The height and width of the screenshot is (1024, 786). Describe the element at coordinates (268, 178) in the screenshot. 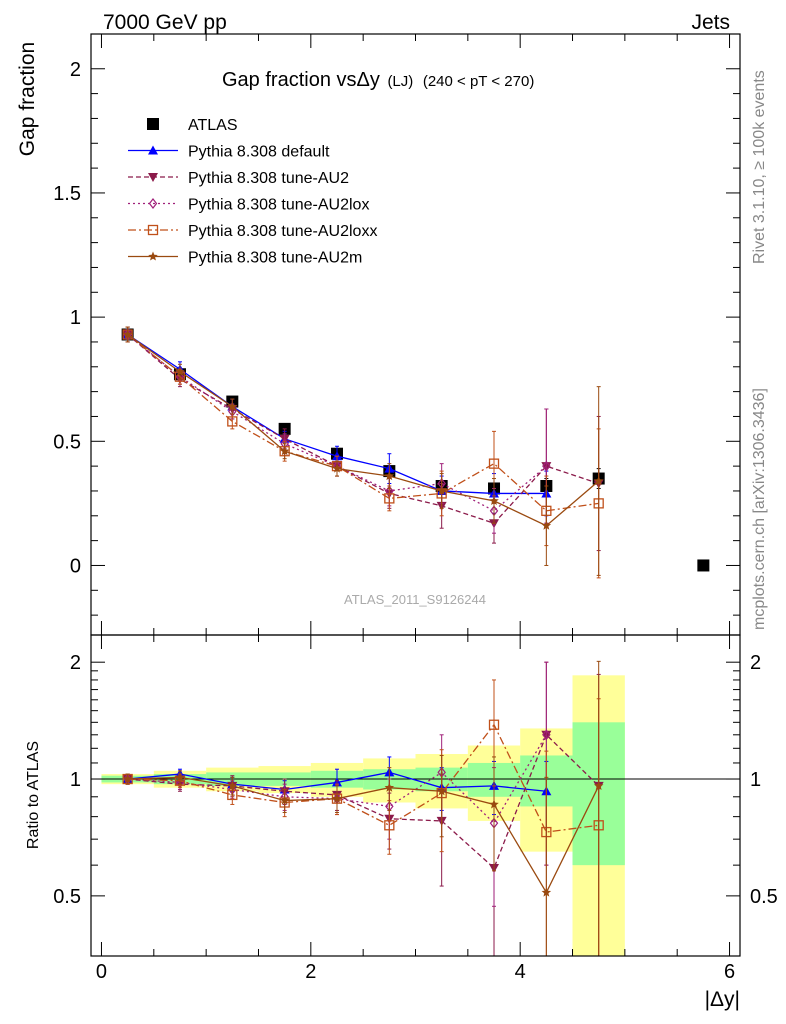

I see `legend-label-pythia-8-308-tune-au2: Pythia 8.308 tune-AU2` at that location.